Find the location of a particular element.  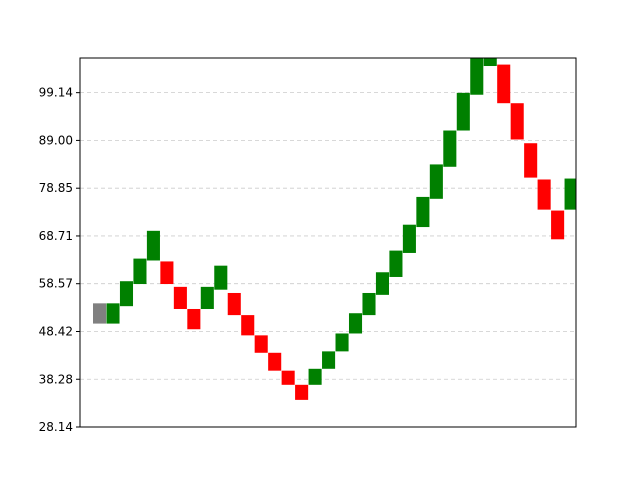

y-tick-label: 99.14 is located at coordinates (56, 93).